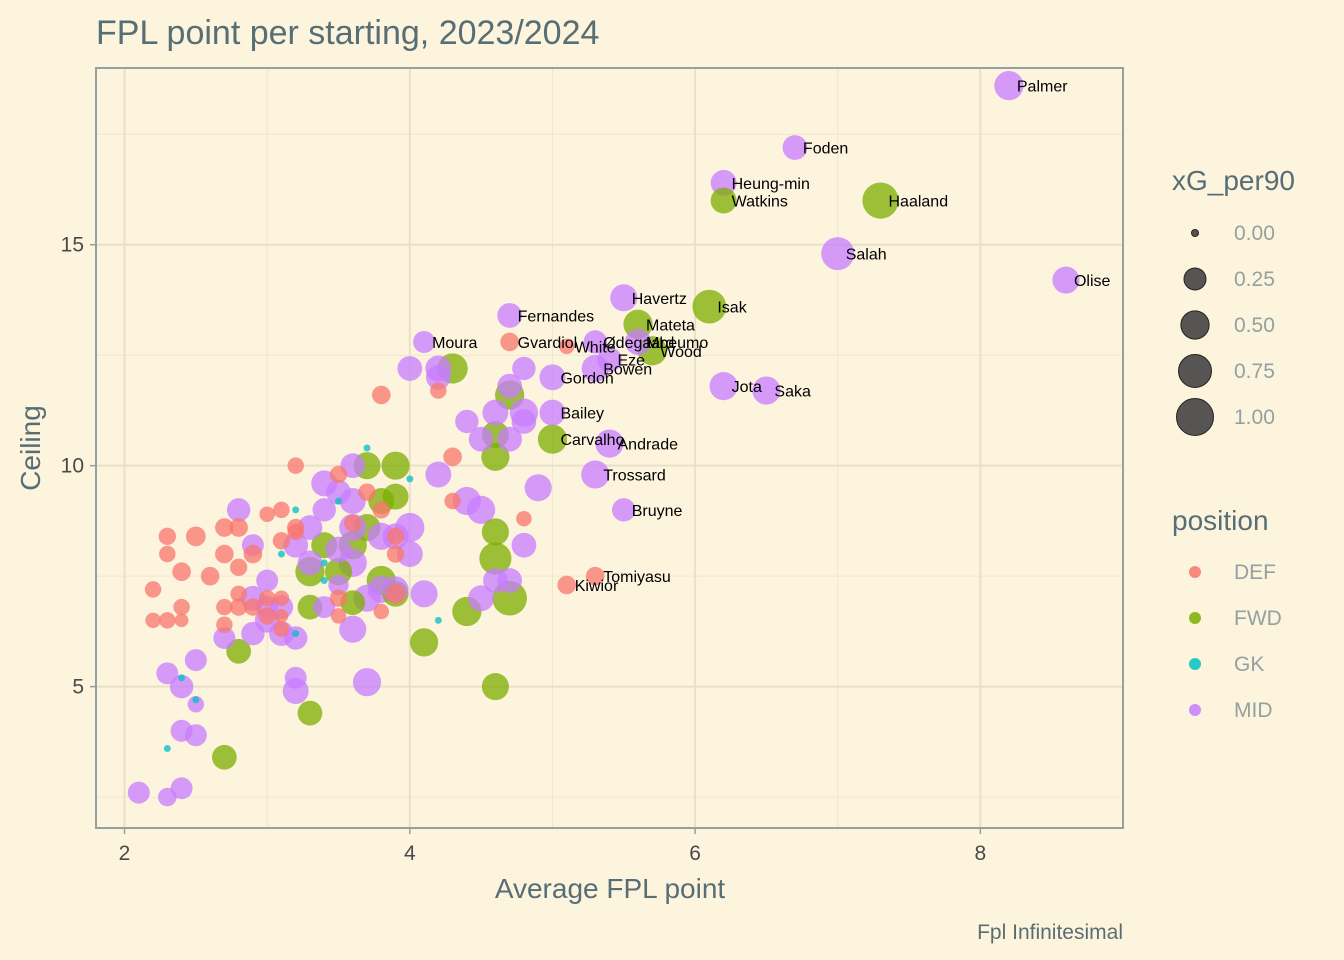 The height and width of the screenshot is (960, 1344). What do you see at coordinates (1050, 932) in the screenshot?
I see `caption: Fpl Infinitesimal` at bounding box center [1050, 932].